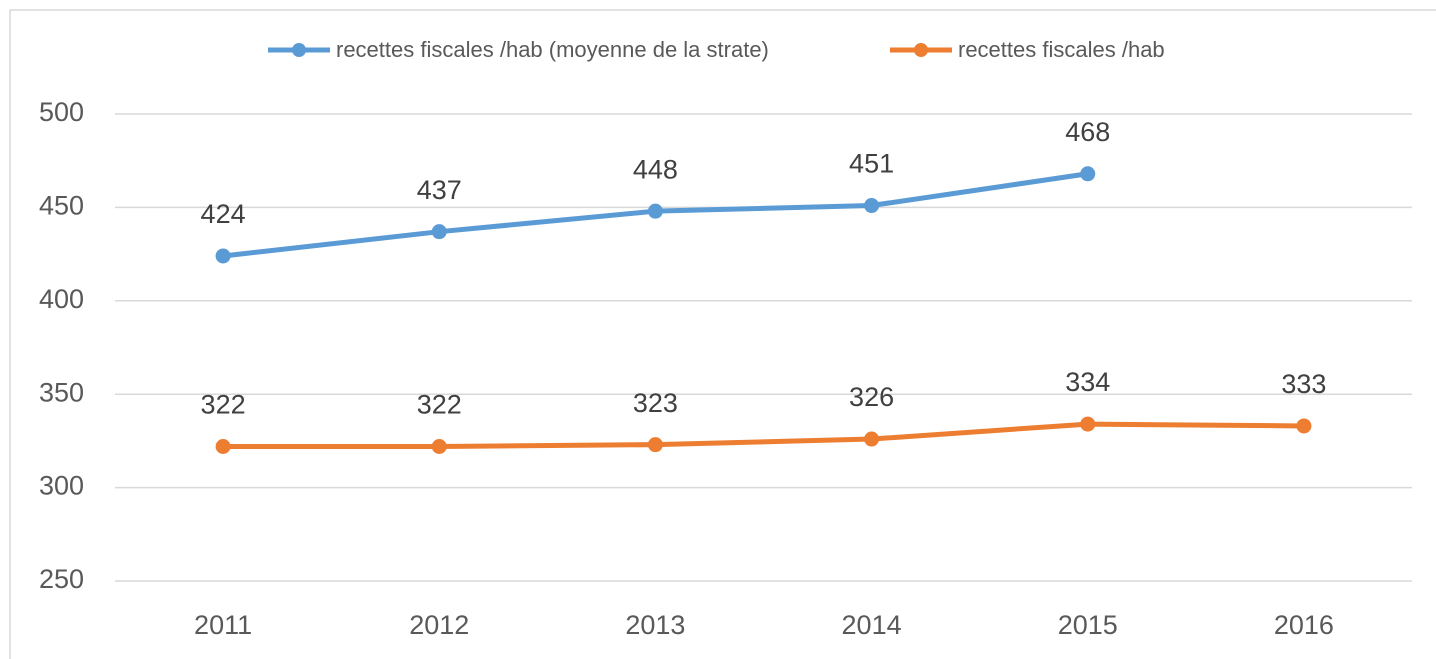 The image size is (1436, 659). Describe the element at coordinates (871, 397) in the screenshot. I see `data-label: 326` at that location.